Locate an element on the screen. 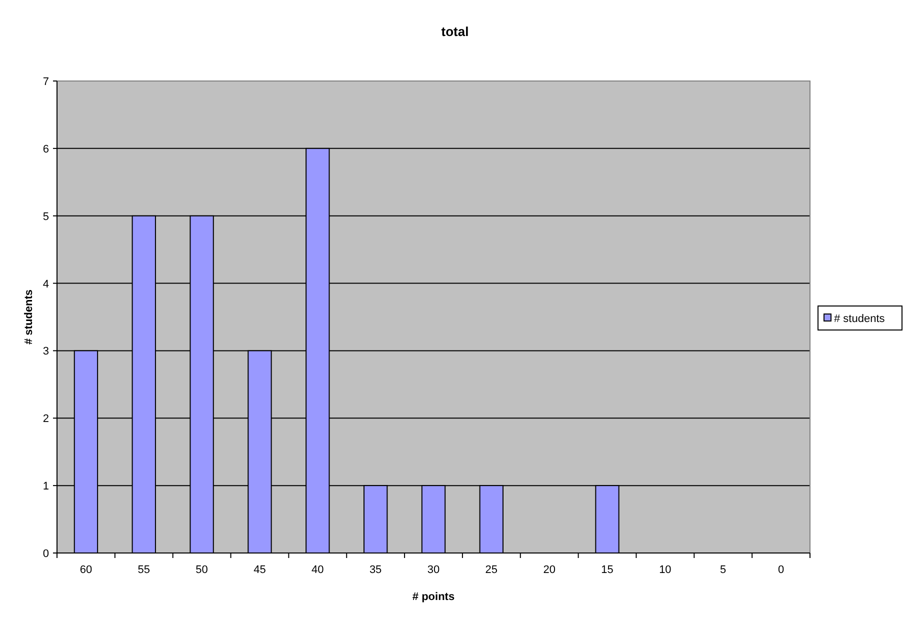 The image size is (911, 623). x-tick-label: 25 is located at coordinates (491, 570).